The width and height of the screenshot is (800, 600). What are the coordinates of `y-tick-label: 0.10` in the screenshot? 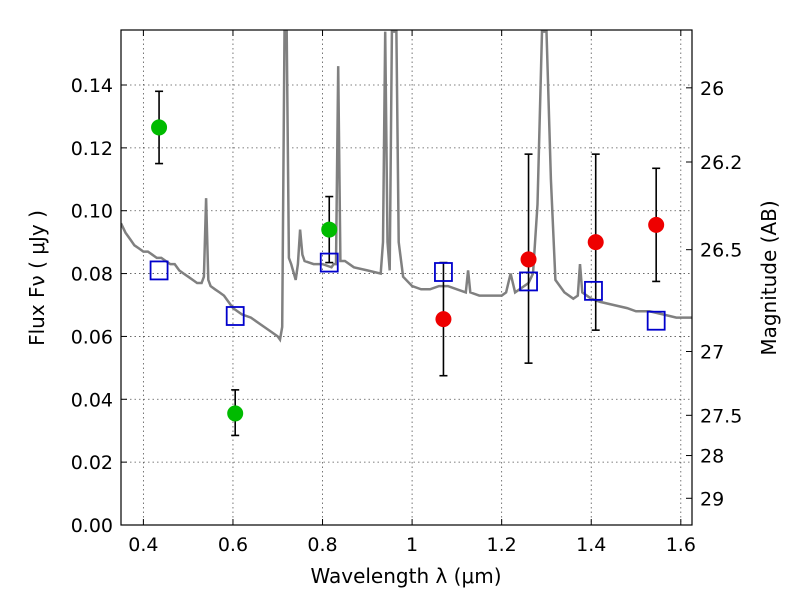 It's located at (92, 212).